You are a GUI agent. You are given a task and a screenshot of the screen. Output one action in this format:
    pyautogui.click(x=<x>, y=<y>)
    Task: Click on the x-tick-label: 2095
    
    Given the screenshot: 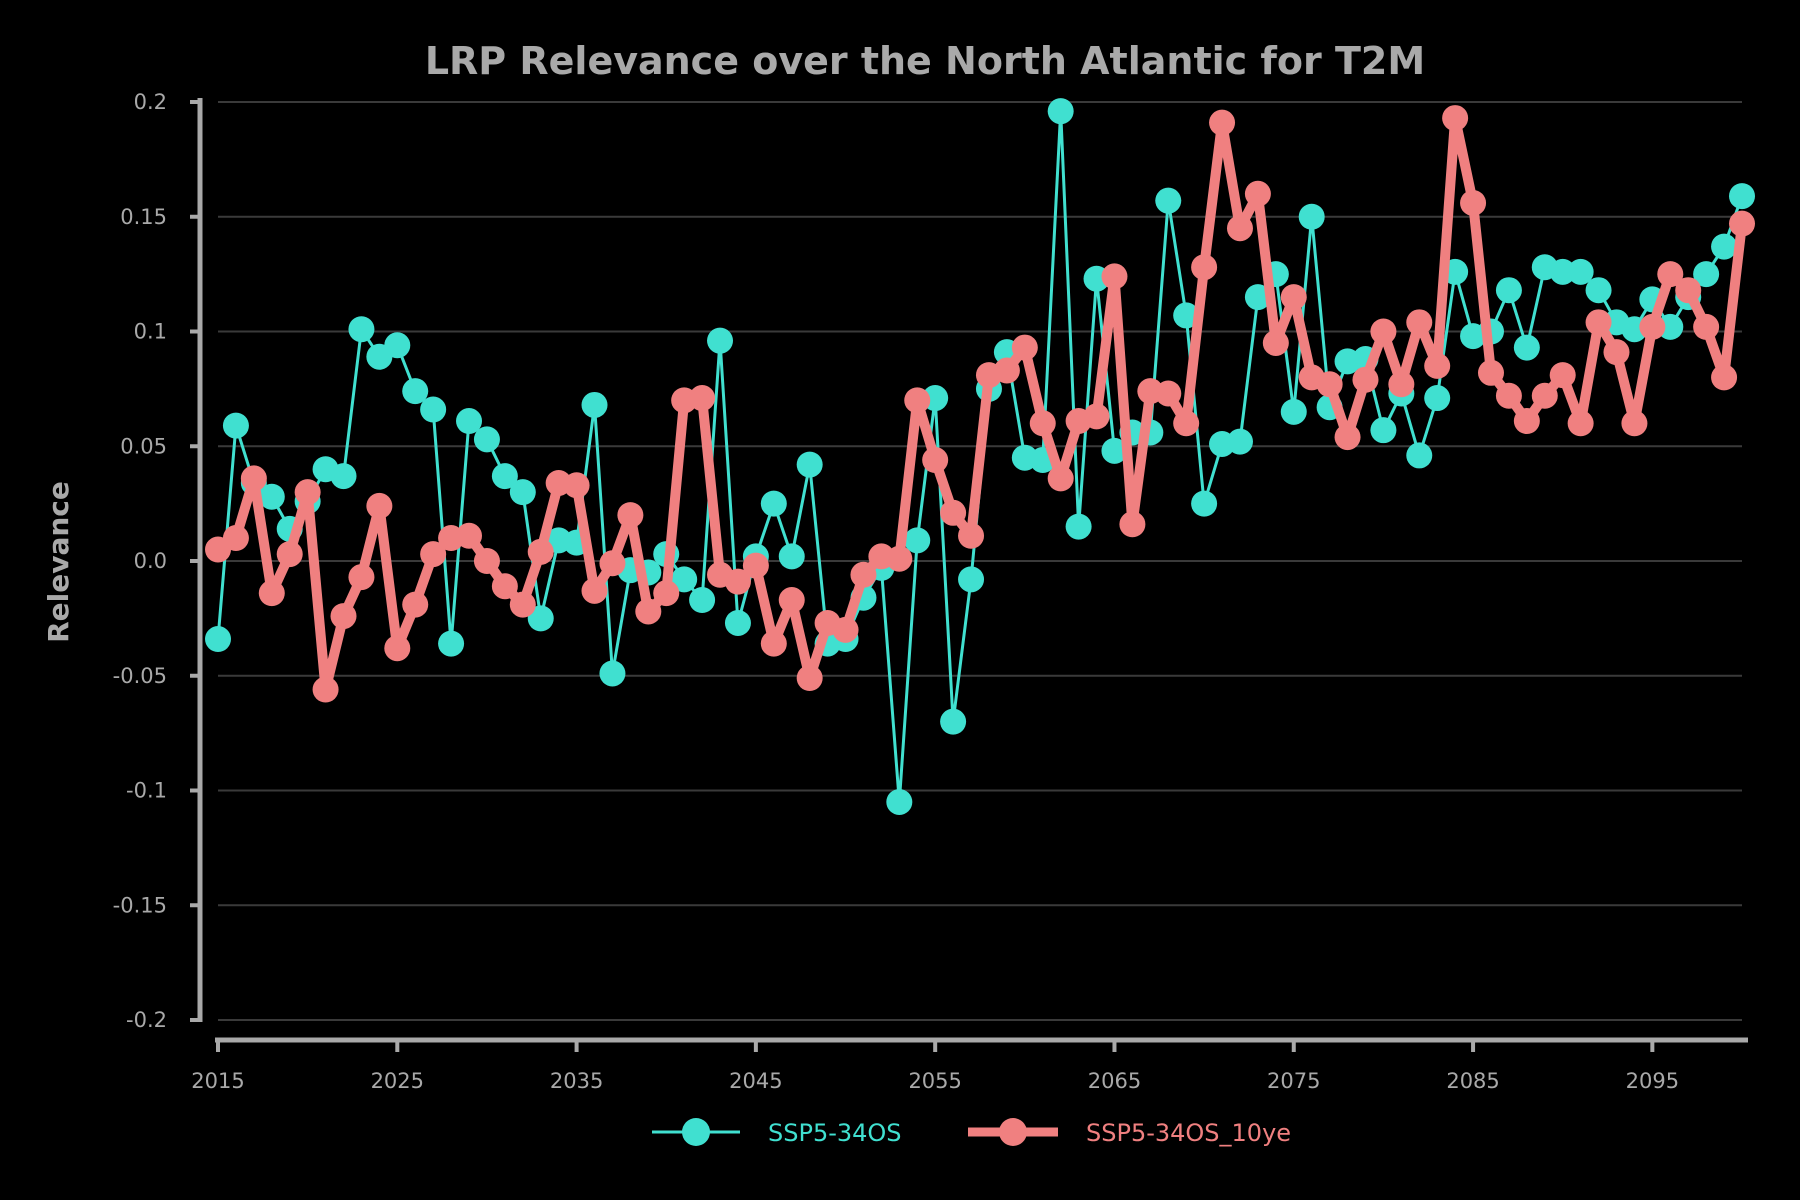 What is the action you would take?
    pyautogui.click(x=1652, y=1081)
    